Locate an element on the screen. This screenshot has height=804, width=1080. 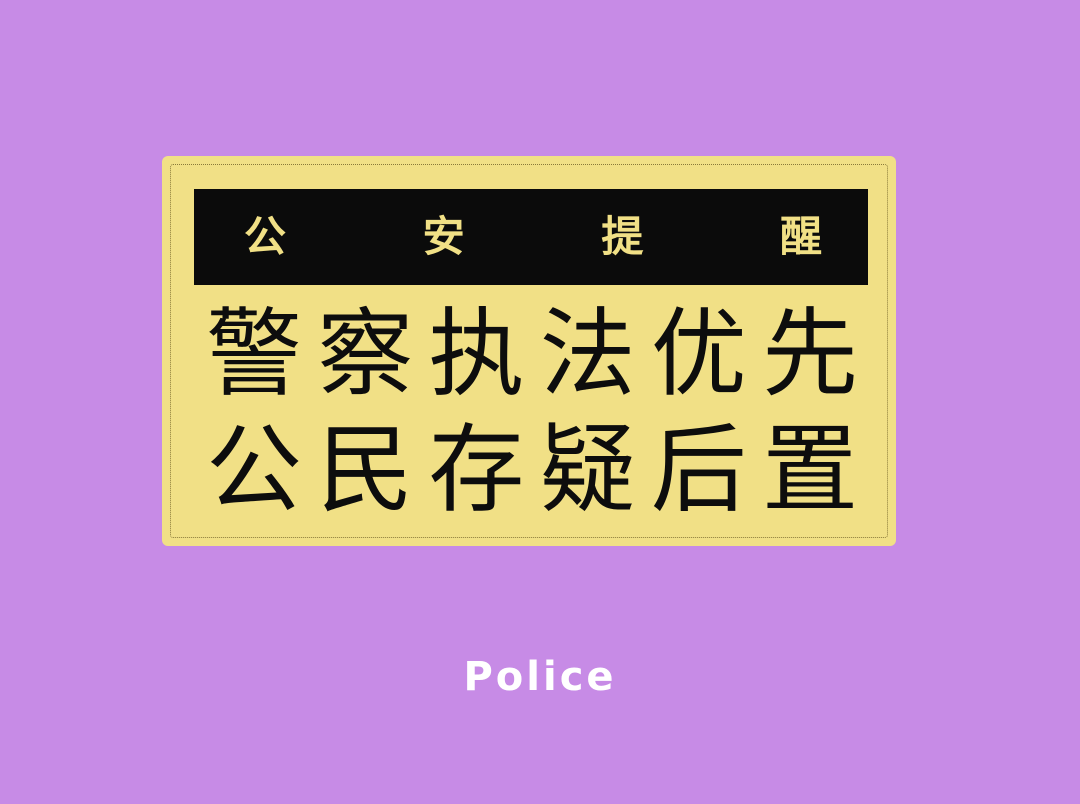
line2-char: 后 is located at coordinates (698, 470).